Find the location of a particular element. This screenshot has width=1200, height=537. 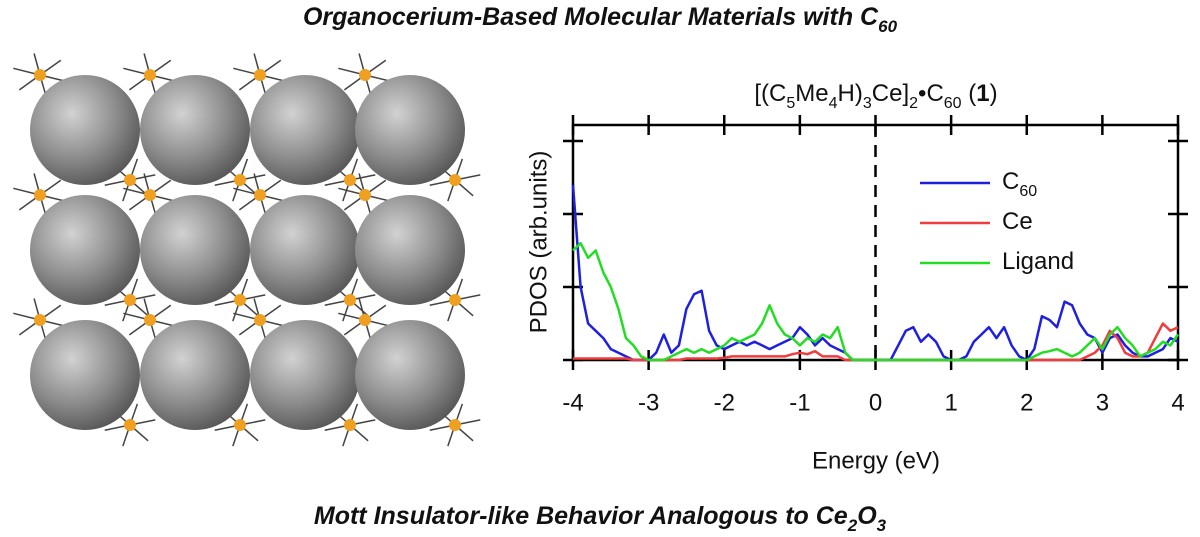

text-part: 1 is located at coordinates (982, 93).